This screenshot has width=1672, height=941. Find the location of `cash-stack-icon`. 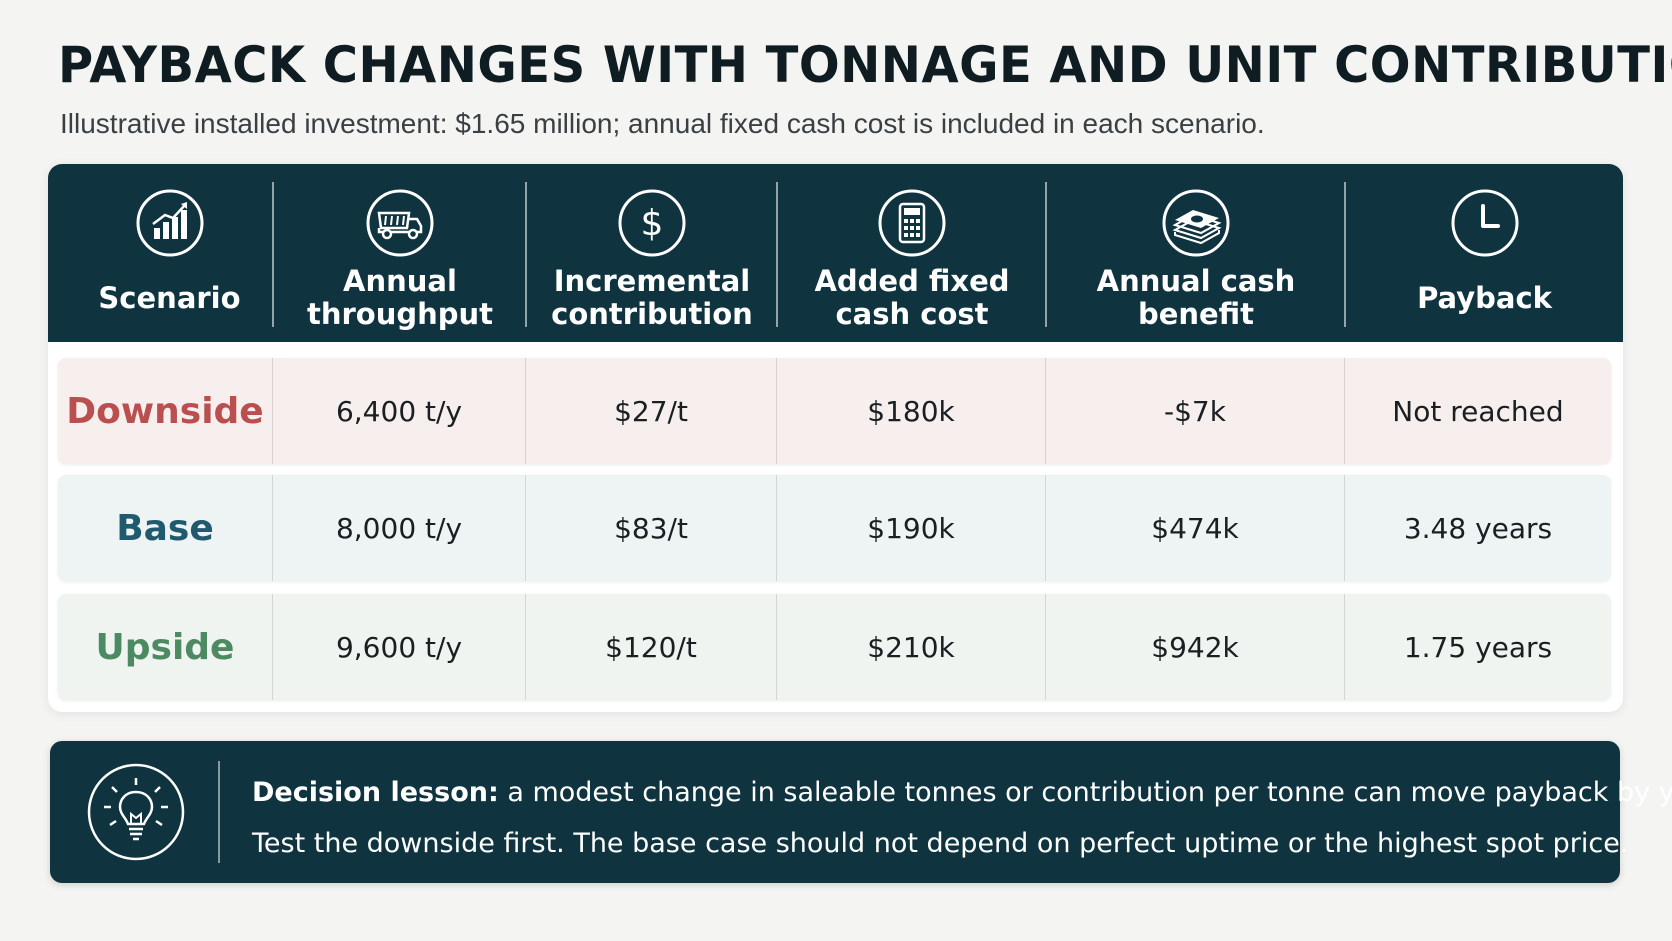

cash-stack-icon is located at coordinates (1196, 223).